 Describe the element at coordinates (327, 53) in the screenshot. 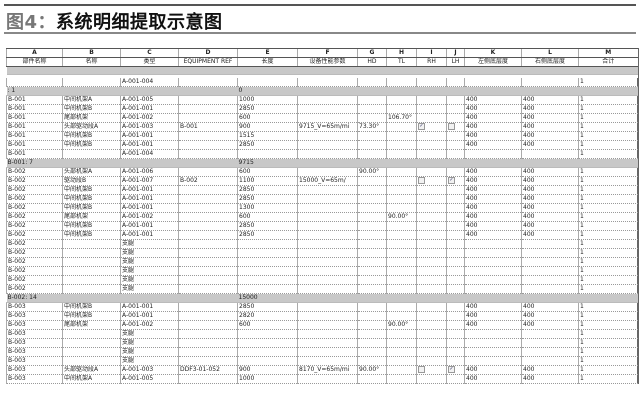

I see `column-header-cell: F` at that location.